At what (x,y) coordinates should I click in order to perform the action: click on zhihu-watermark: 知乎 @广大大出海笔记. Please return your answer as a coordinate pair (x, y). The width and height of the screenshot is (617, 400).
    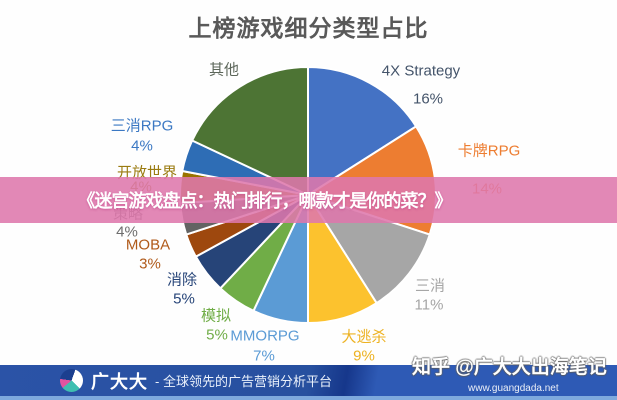
    Looking at the image, I should click on (509, 367).